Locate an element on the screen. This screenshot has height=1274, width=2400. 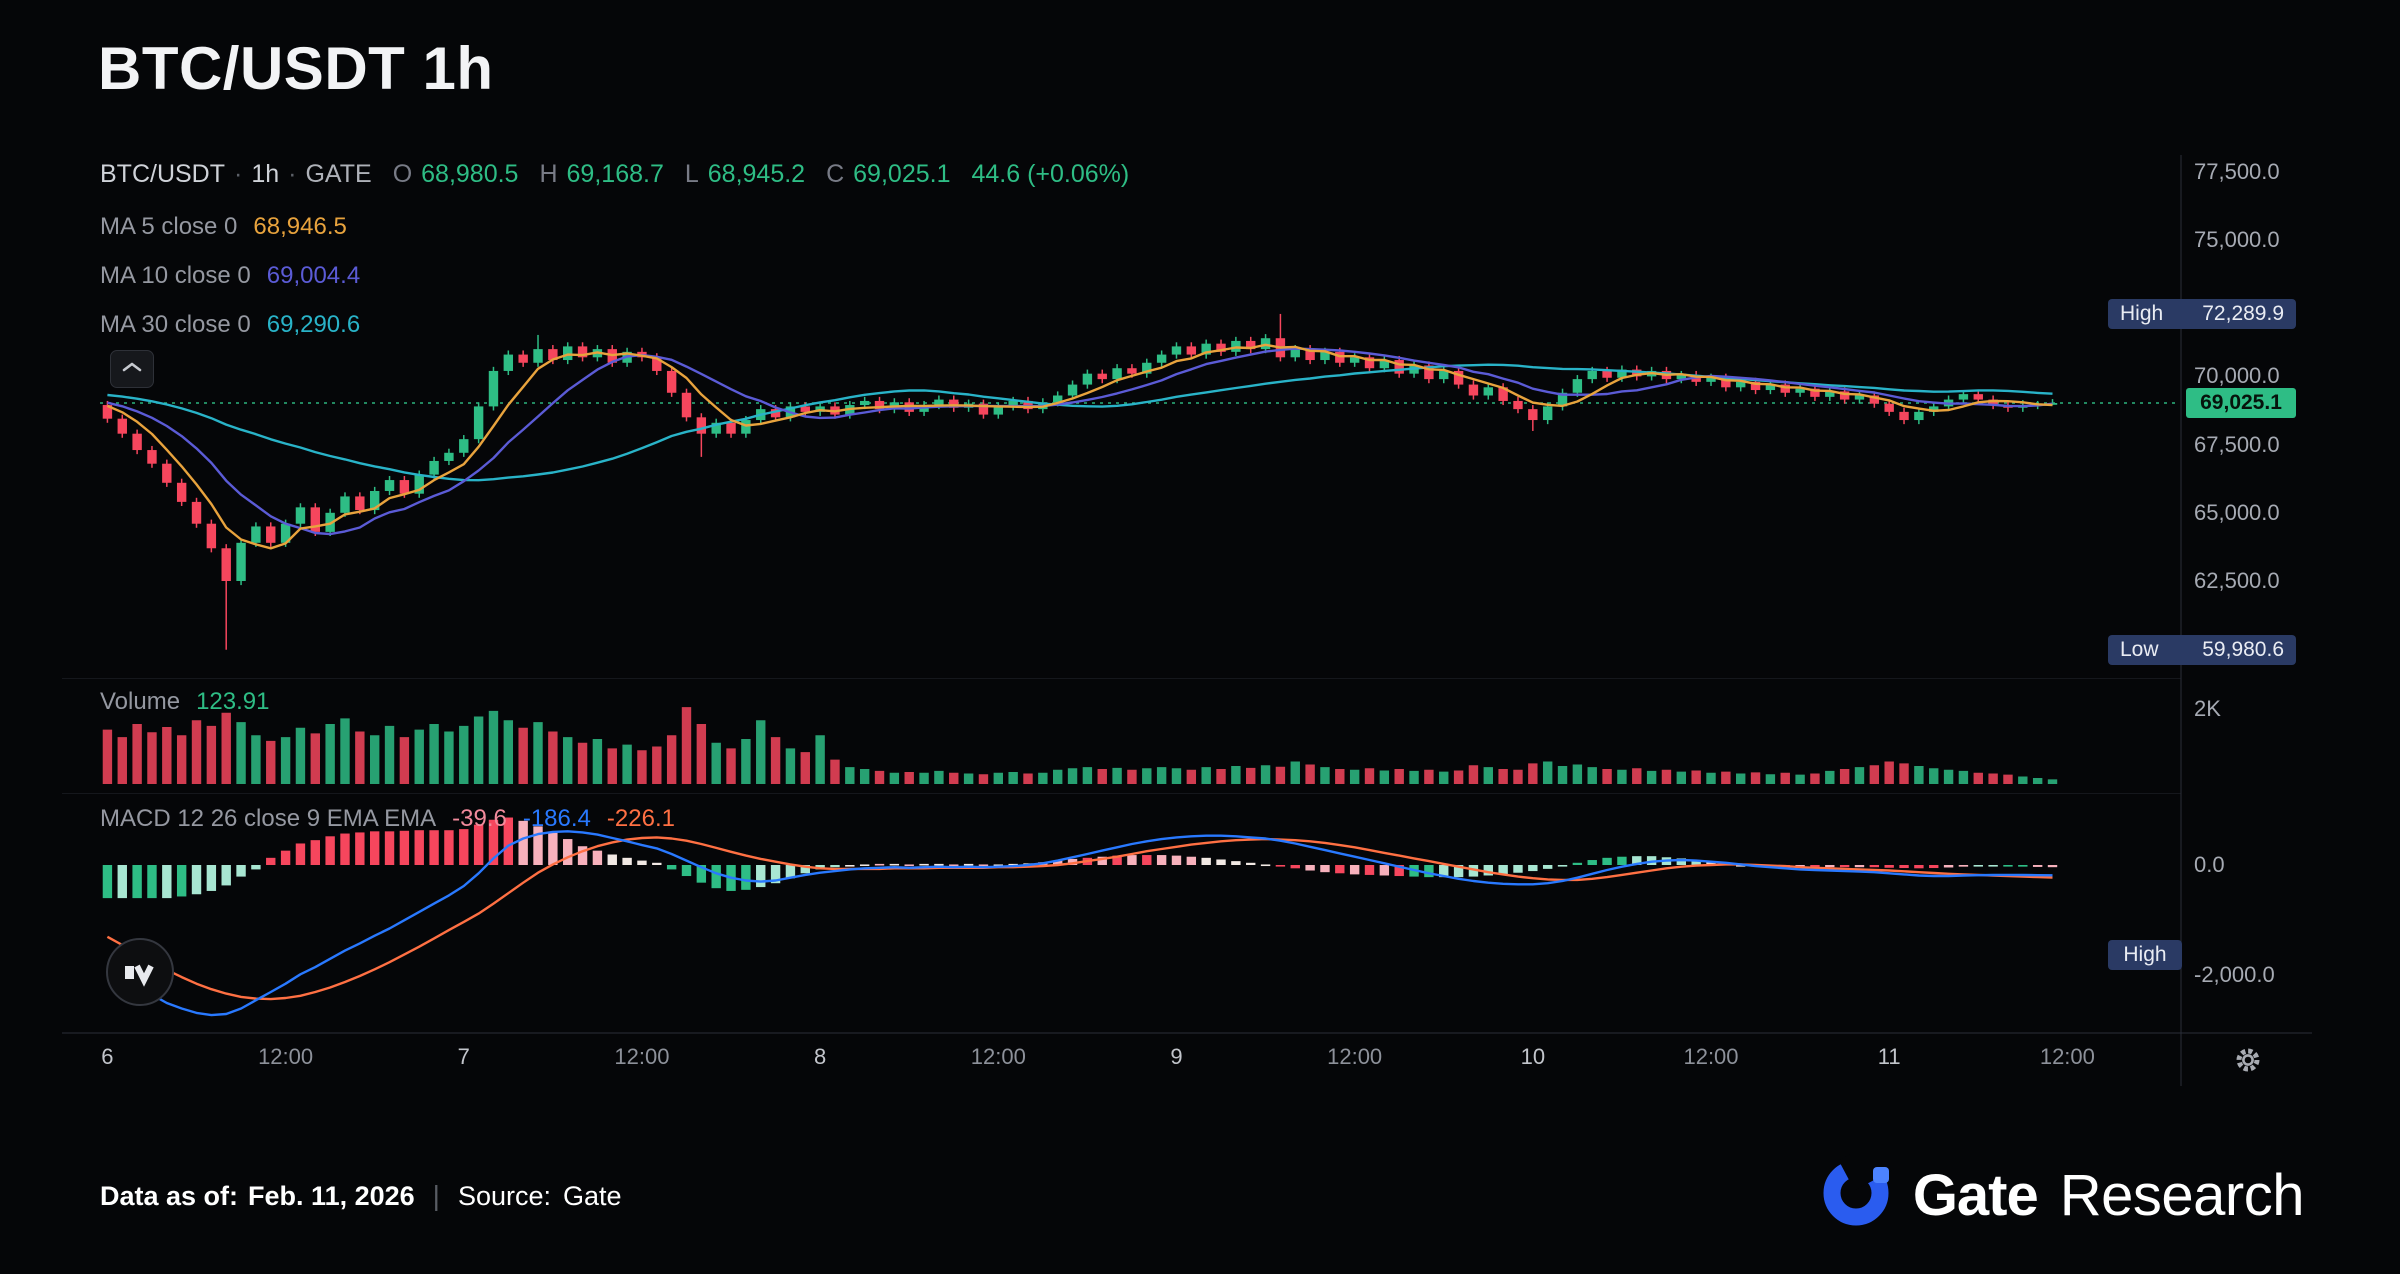
gear-icon is located at coordinates (2248, 1060).